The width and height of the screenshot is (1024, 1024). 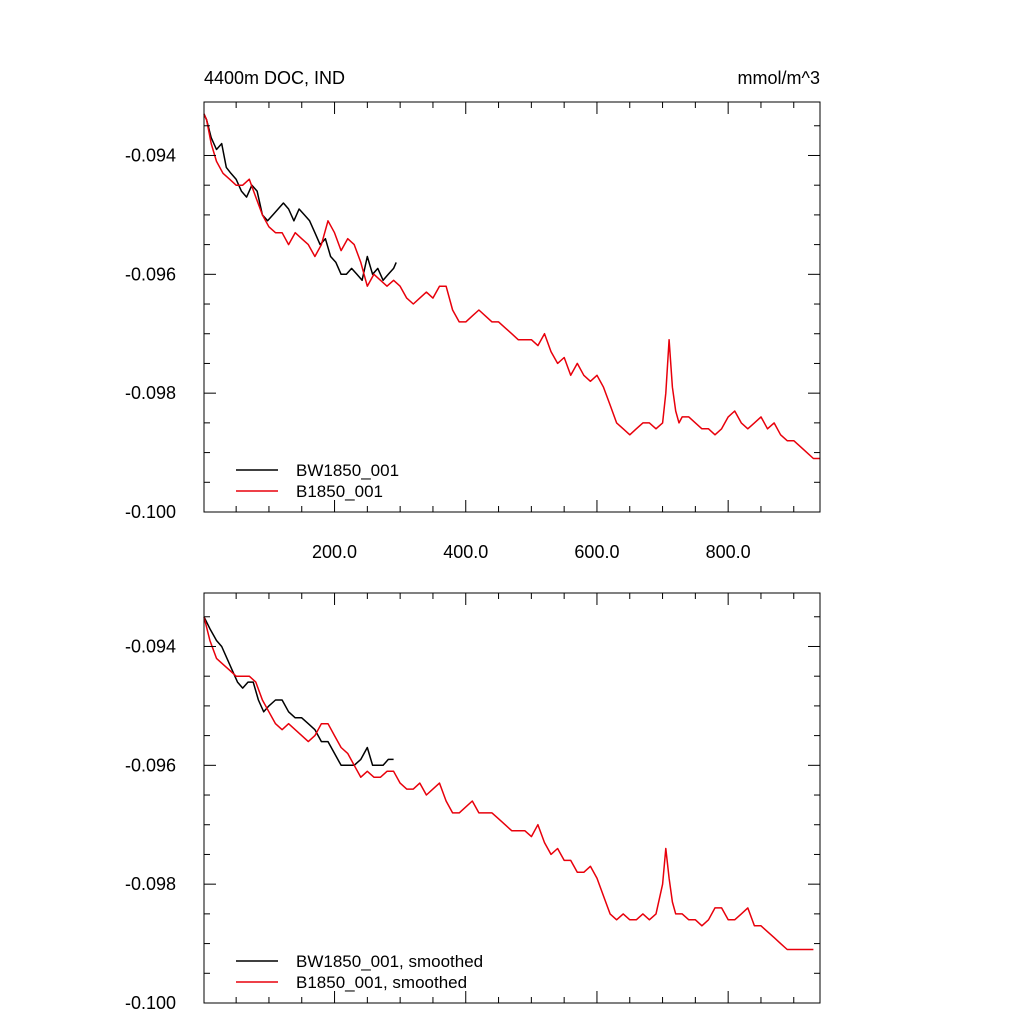 What do you see at coordinates (728, 552) in the screenshot?
I see `top-x-tick-label: 800.0` at bounding box center [728, 552].